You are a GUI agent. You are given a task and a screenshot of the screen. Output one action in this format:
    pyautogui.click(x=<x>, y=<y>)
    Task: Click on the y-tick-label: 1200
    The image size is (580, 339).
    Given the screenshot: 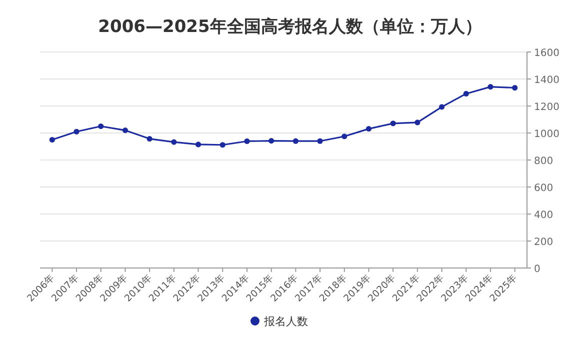 What is the action you would take?
    pyautogui.click(x=547, y=107)
    